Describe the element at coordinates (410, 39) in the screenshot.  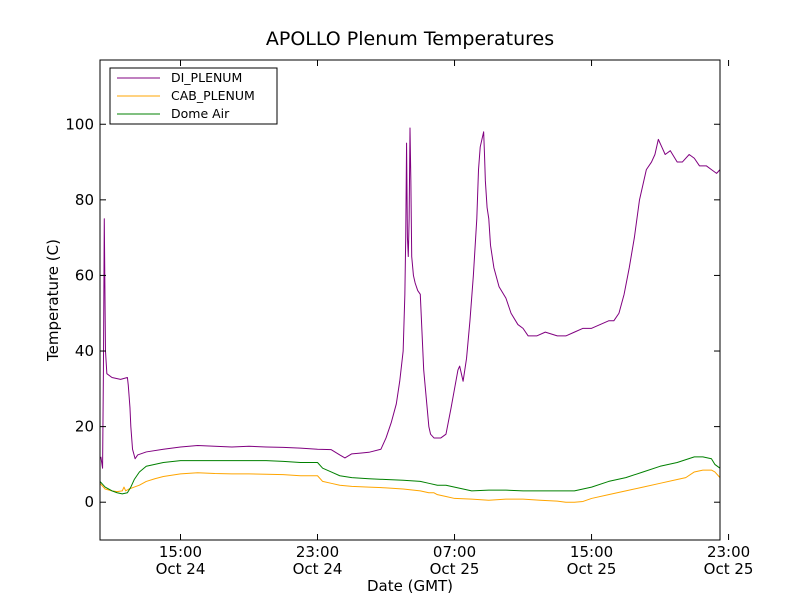
I see `chart-title: APOLLO Plenum Temperatures` at that location.